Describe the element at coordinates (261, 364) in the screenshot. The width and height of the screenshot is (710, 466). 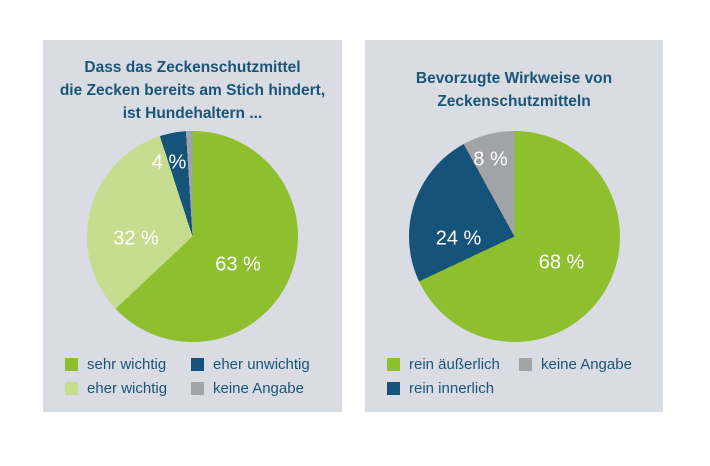
I see `legend-item-label: eher unwichtig` at that location.